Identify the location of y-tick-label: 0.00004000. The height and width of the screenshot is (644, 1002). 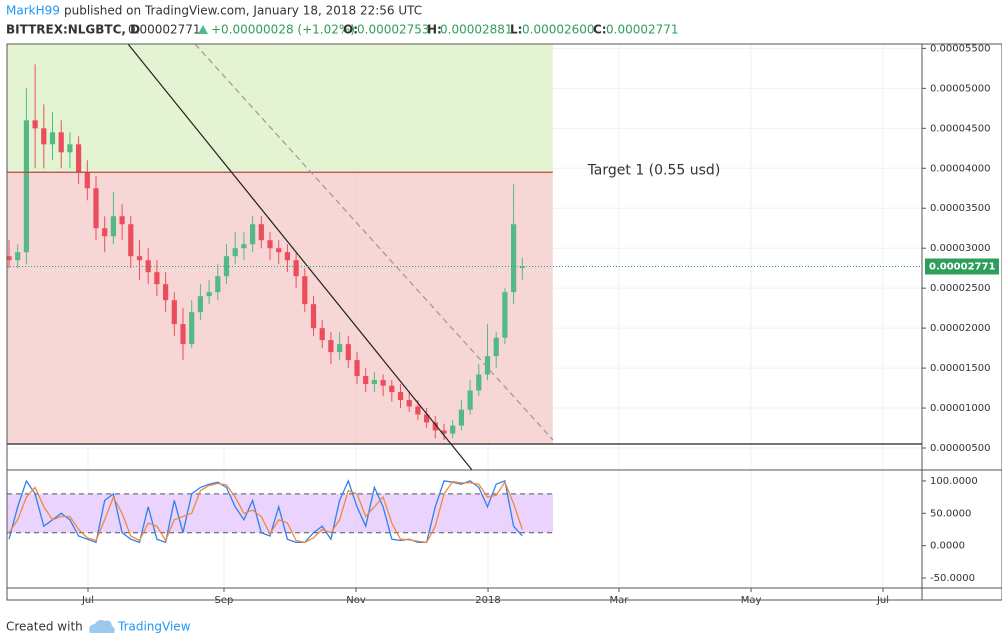
(960, 168).